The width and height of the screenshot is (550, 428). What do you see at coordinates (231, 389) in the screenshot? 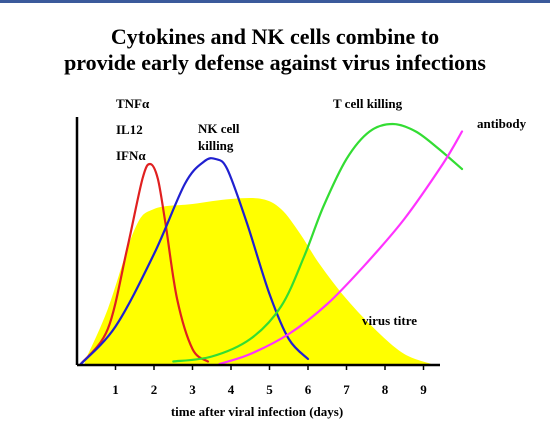
I see `x-tick-label: 4` at bounding box center [231, 389].